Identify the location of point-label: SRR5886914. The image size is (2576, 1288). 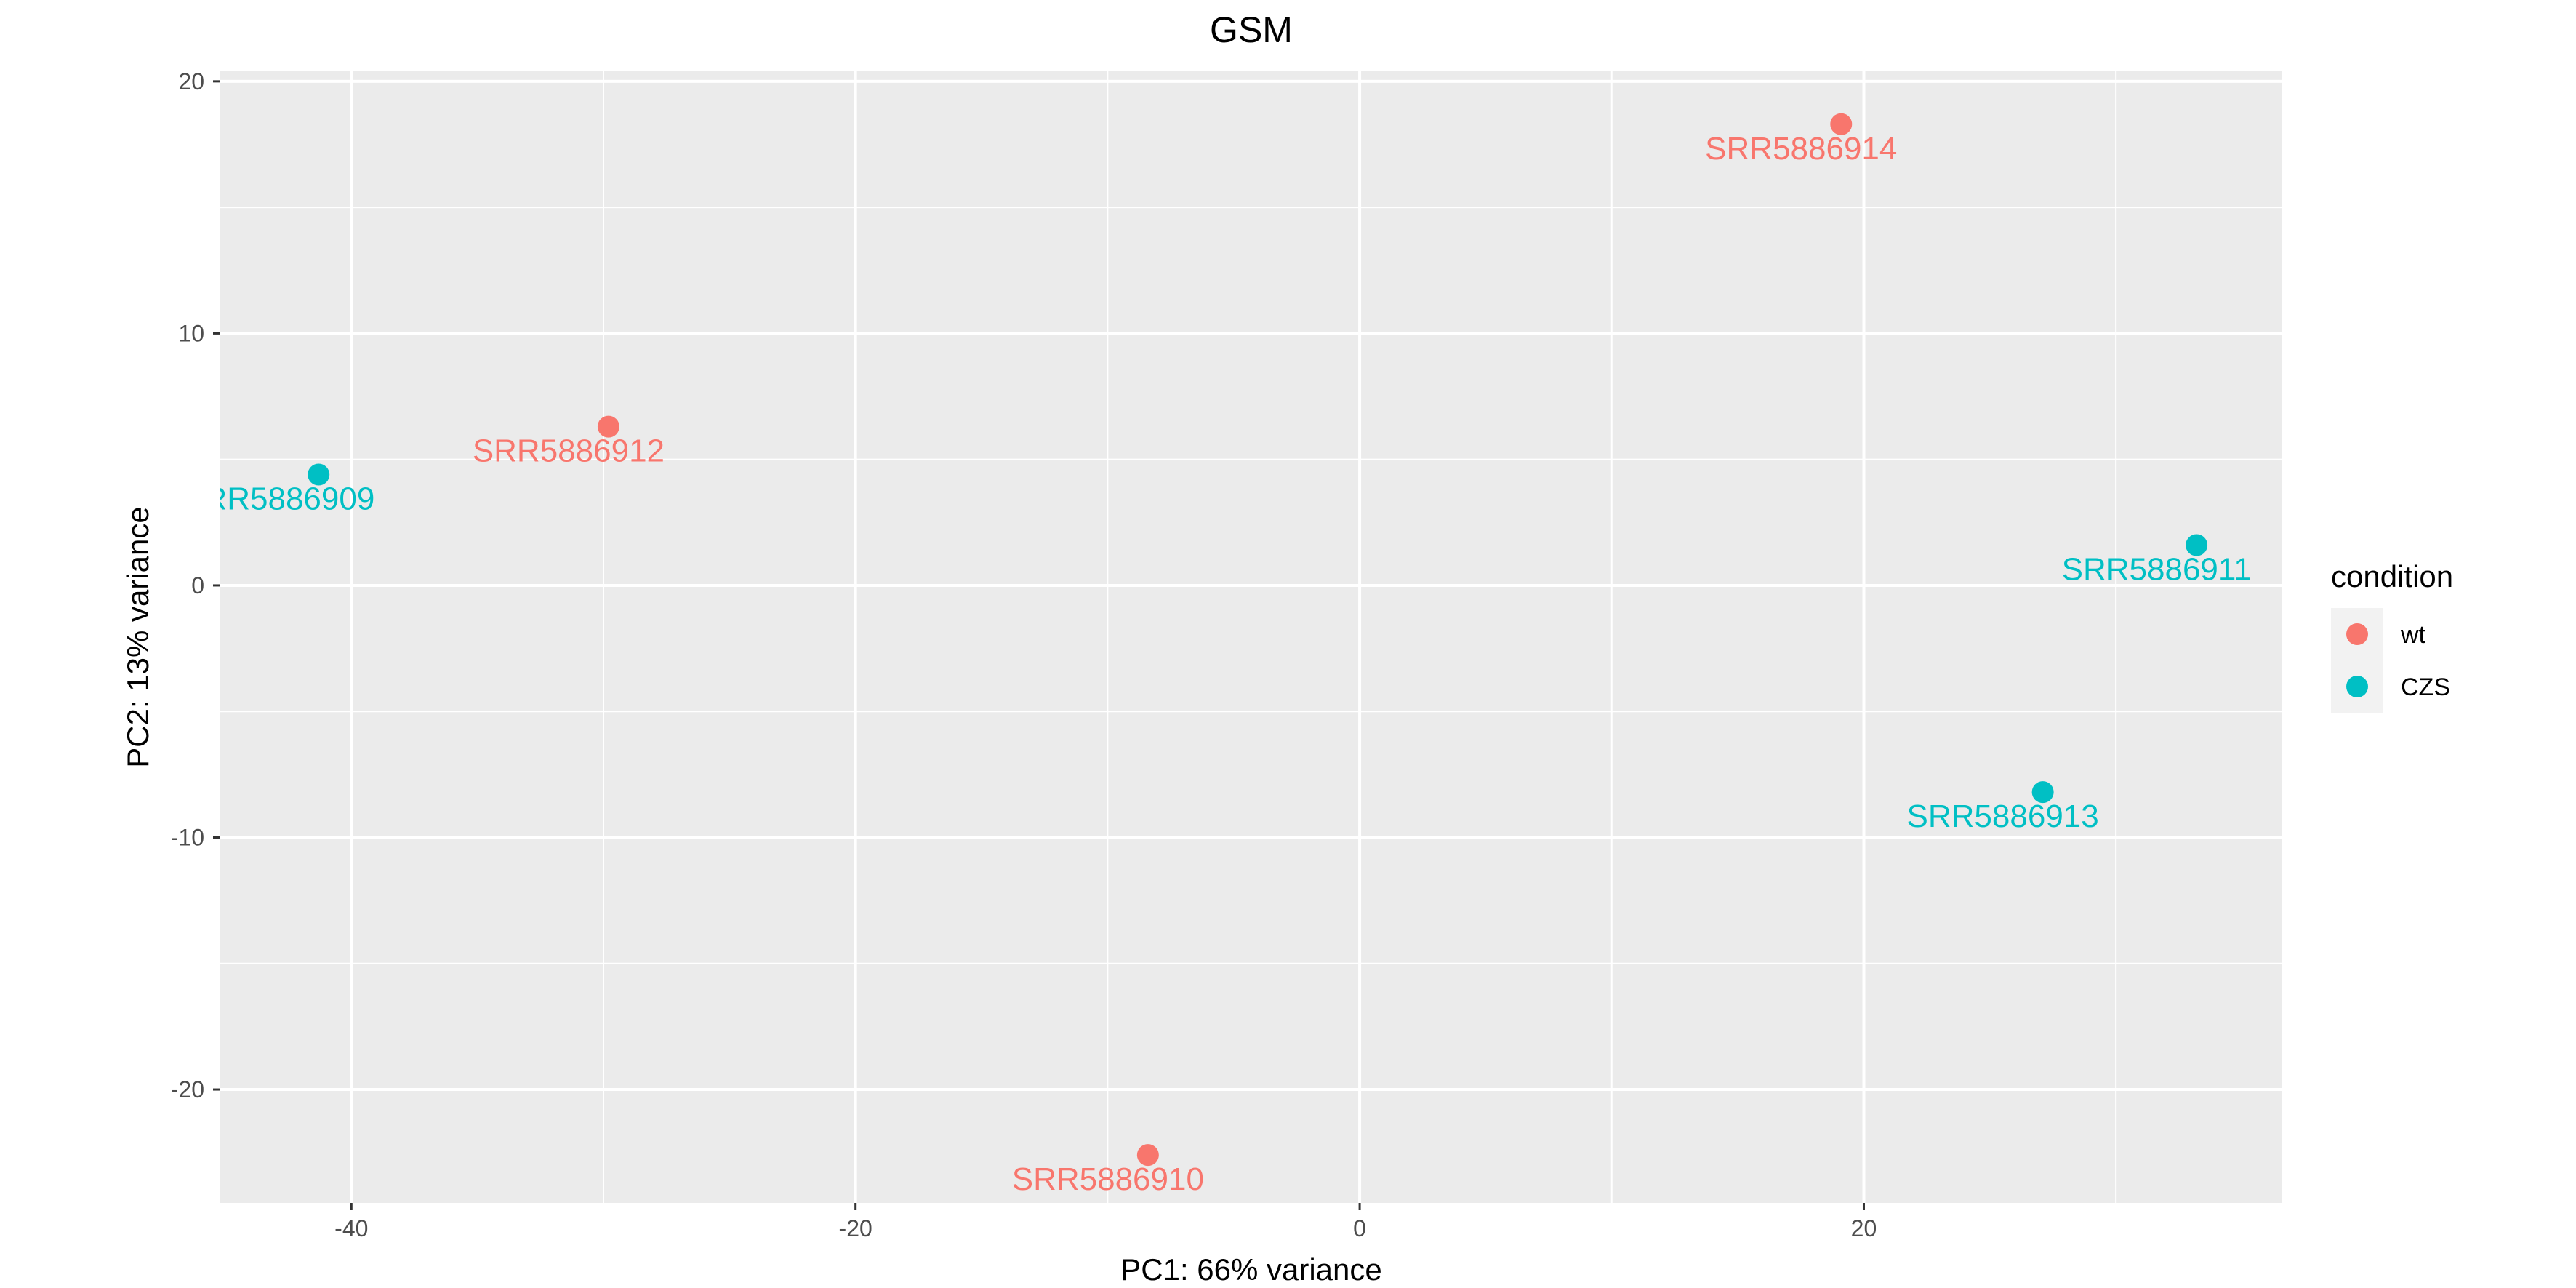
(1801, 149).